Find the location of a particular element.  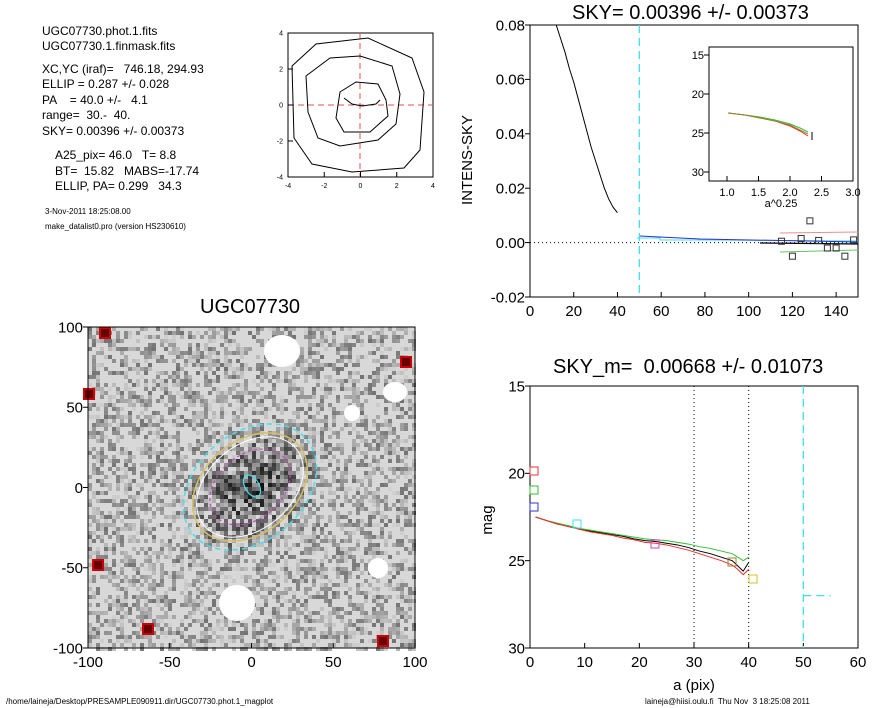

sky-xtick-label: 40 is located at coordinates (617, 311).